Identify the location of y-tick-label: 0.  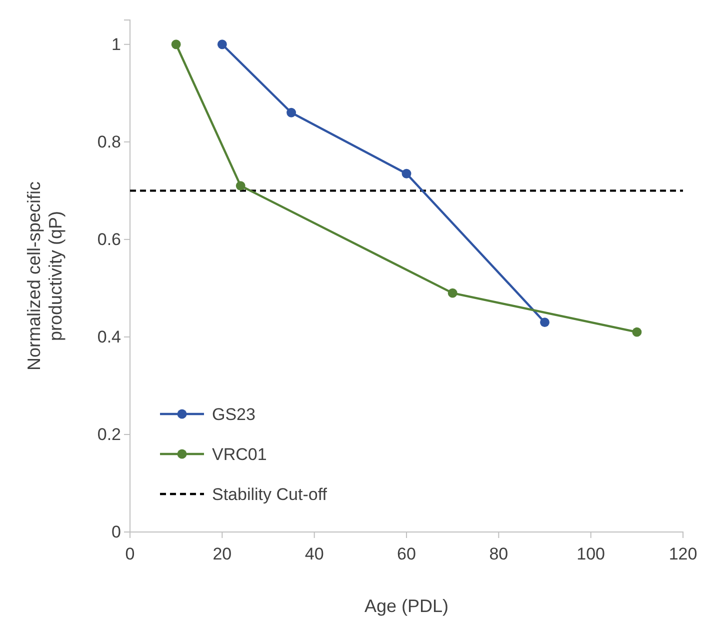
(116, 532).